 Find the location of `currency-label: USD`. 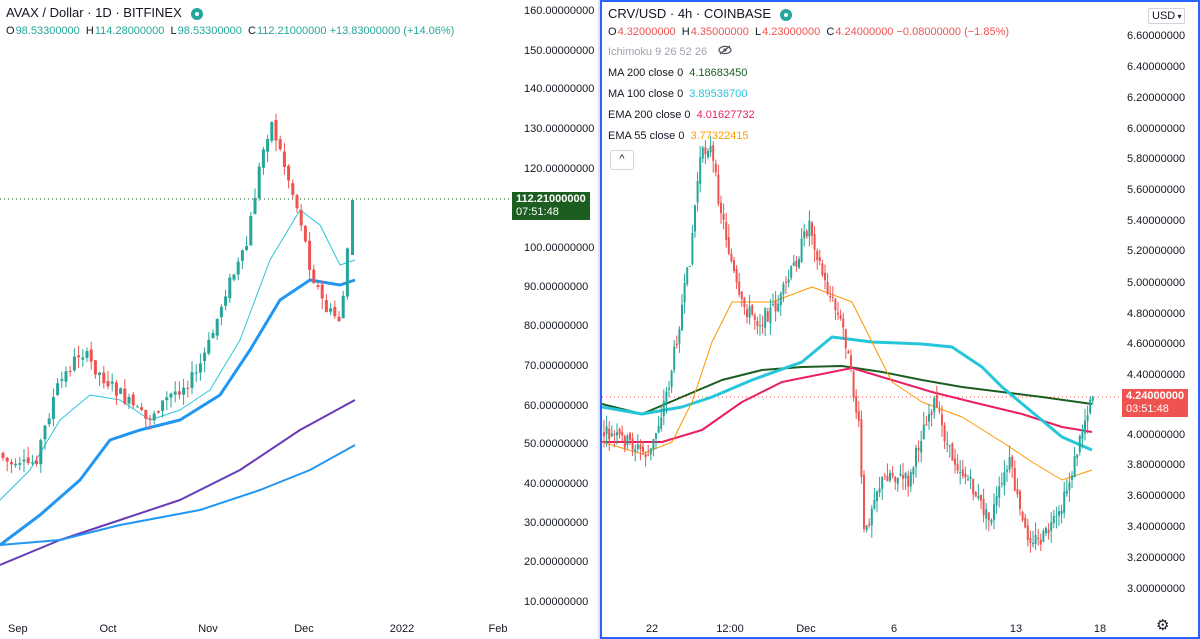

currency-label: USD is located at coordinates (1164, 16).